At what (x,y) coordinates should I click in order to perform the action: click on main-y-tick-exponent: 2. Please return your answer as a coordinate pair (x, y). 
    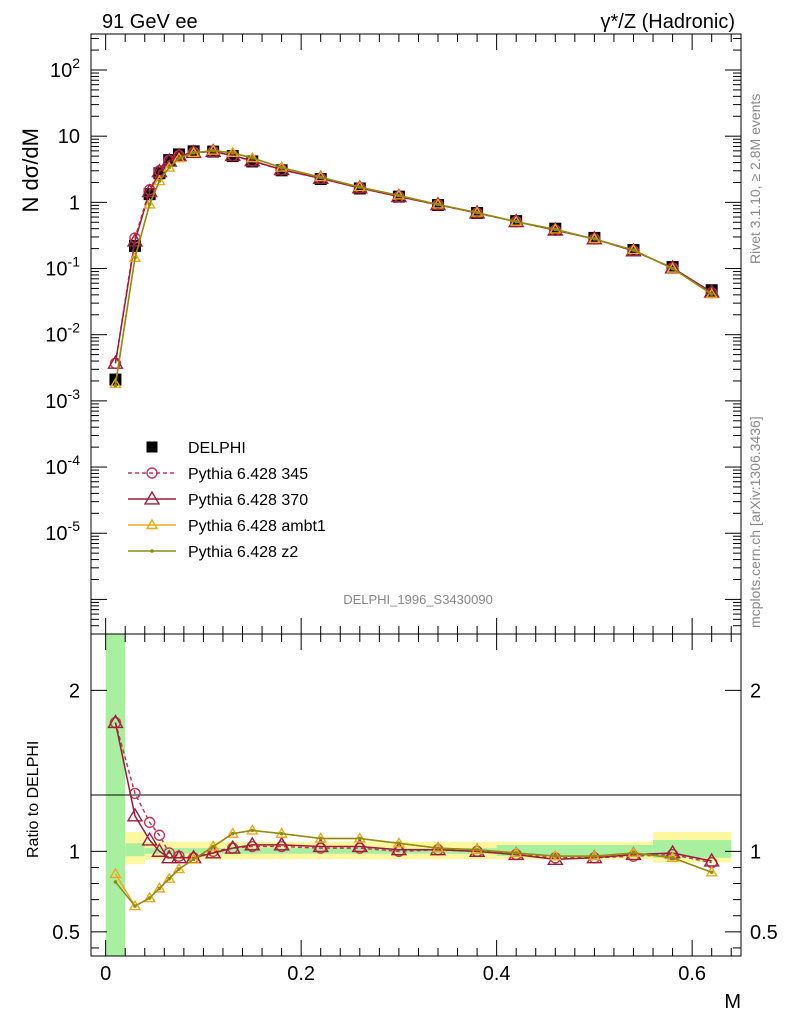
    Looking at the image, I should click on (76, 63).